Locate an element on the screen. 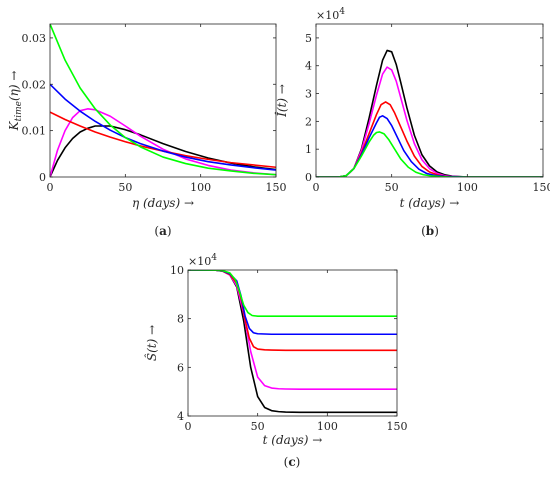  y-tick-label: 0.02 is located at coordinates (34, 84).